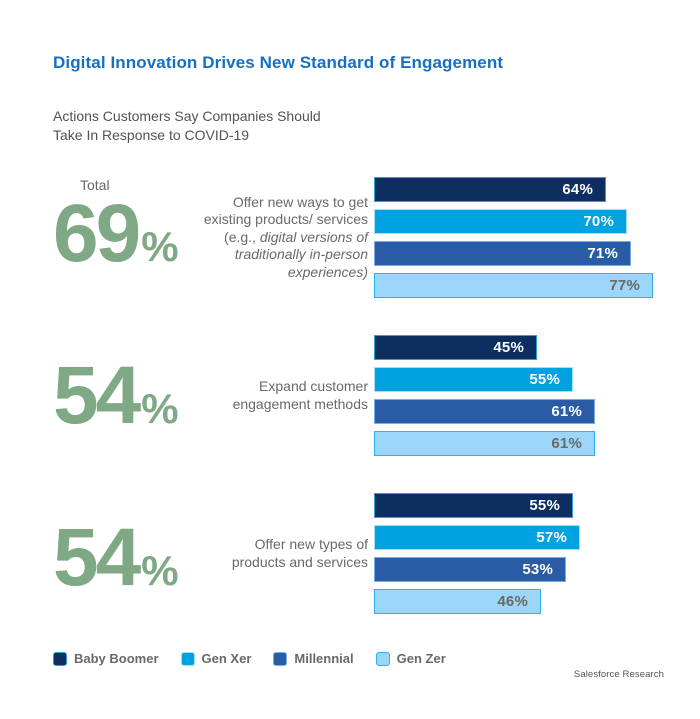 The image size is (700, 719). What do you see at coordinates (602, 253) in the screenshot?
I see `bar-value-label: 71%` at bounding box center [602, 253].